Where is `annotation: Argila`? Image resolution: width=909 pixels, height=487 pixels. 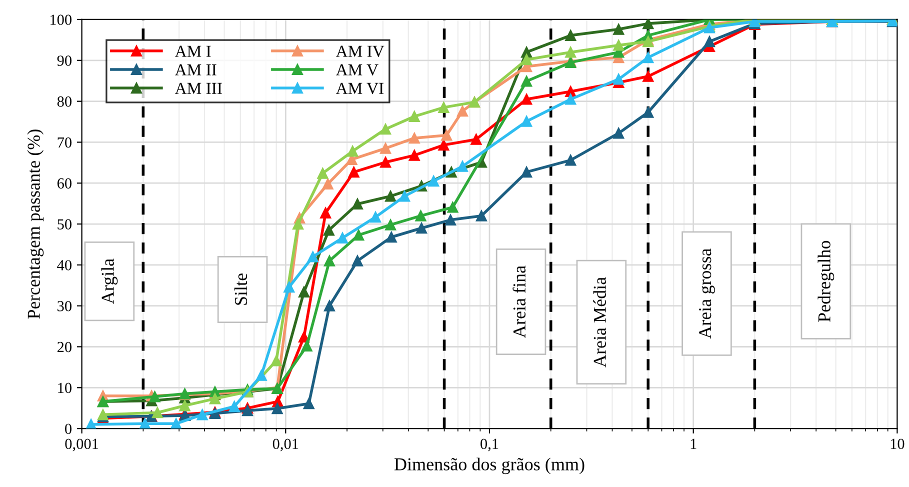 annotation: Argila is located at coordinates (109, 281).